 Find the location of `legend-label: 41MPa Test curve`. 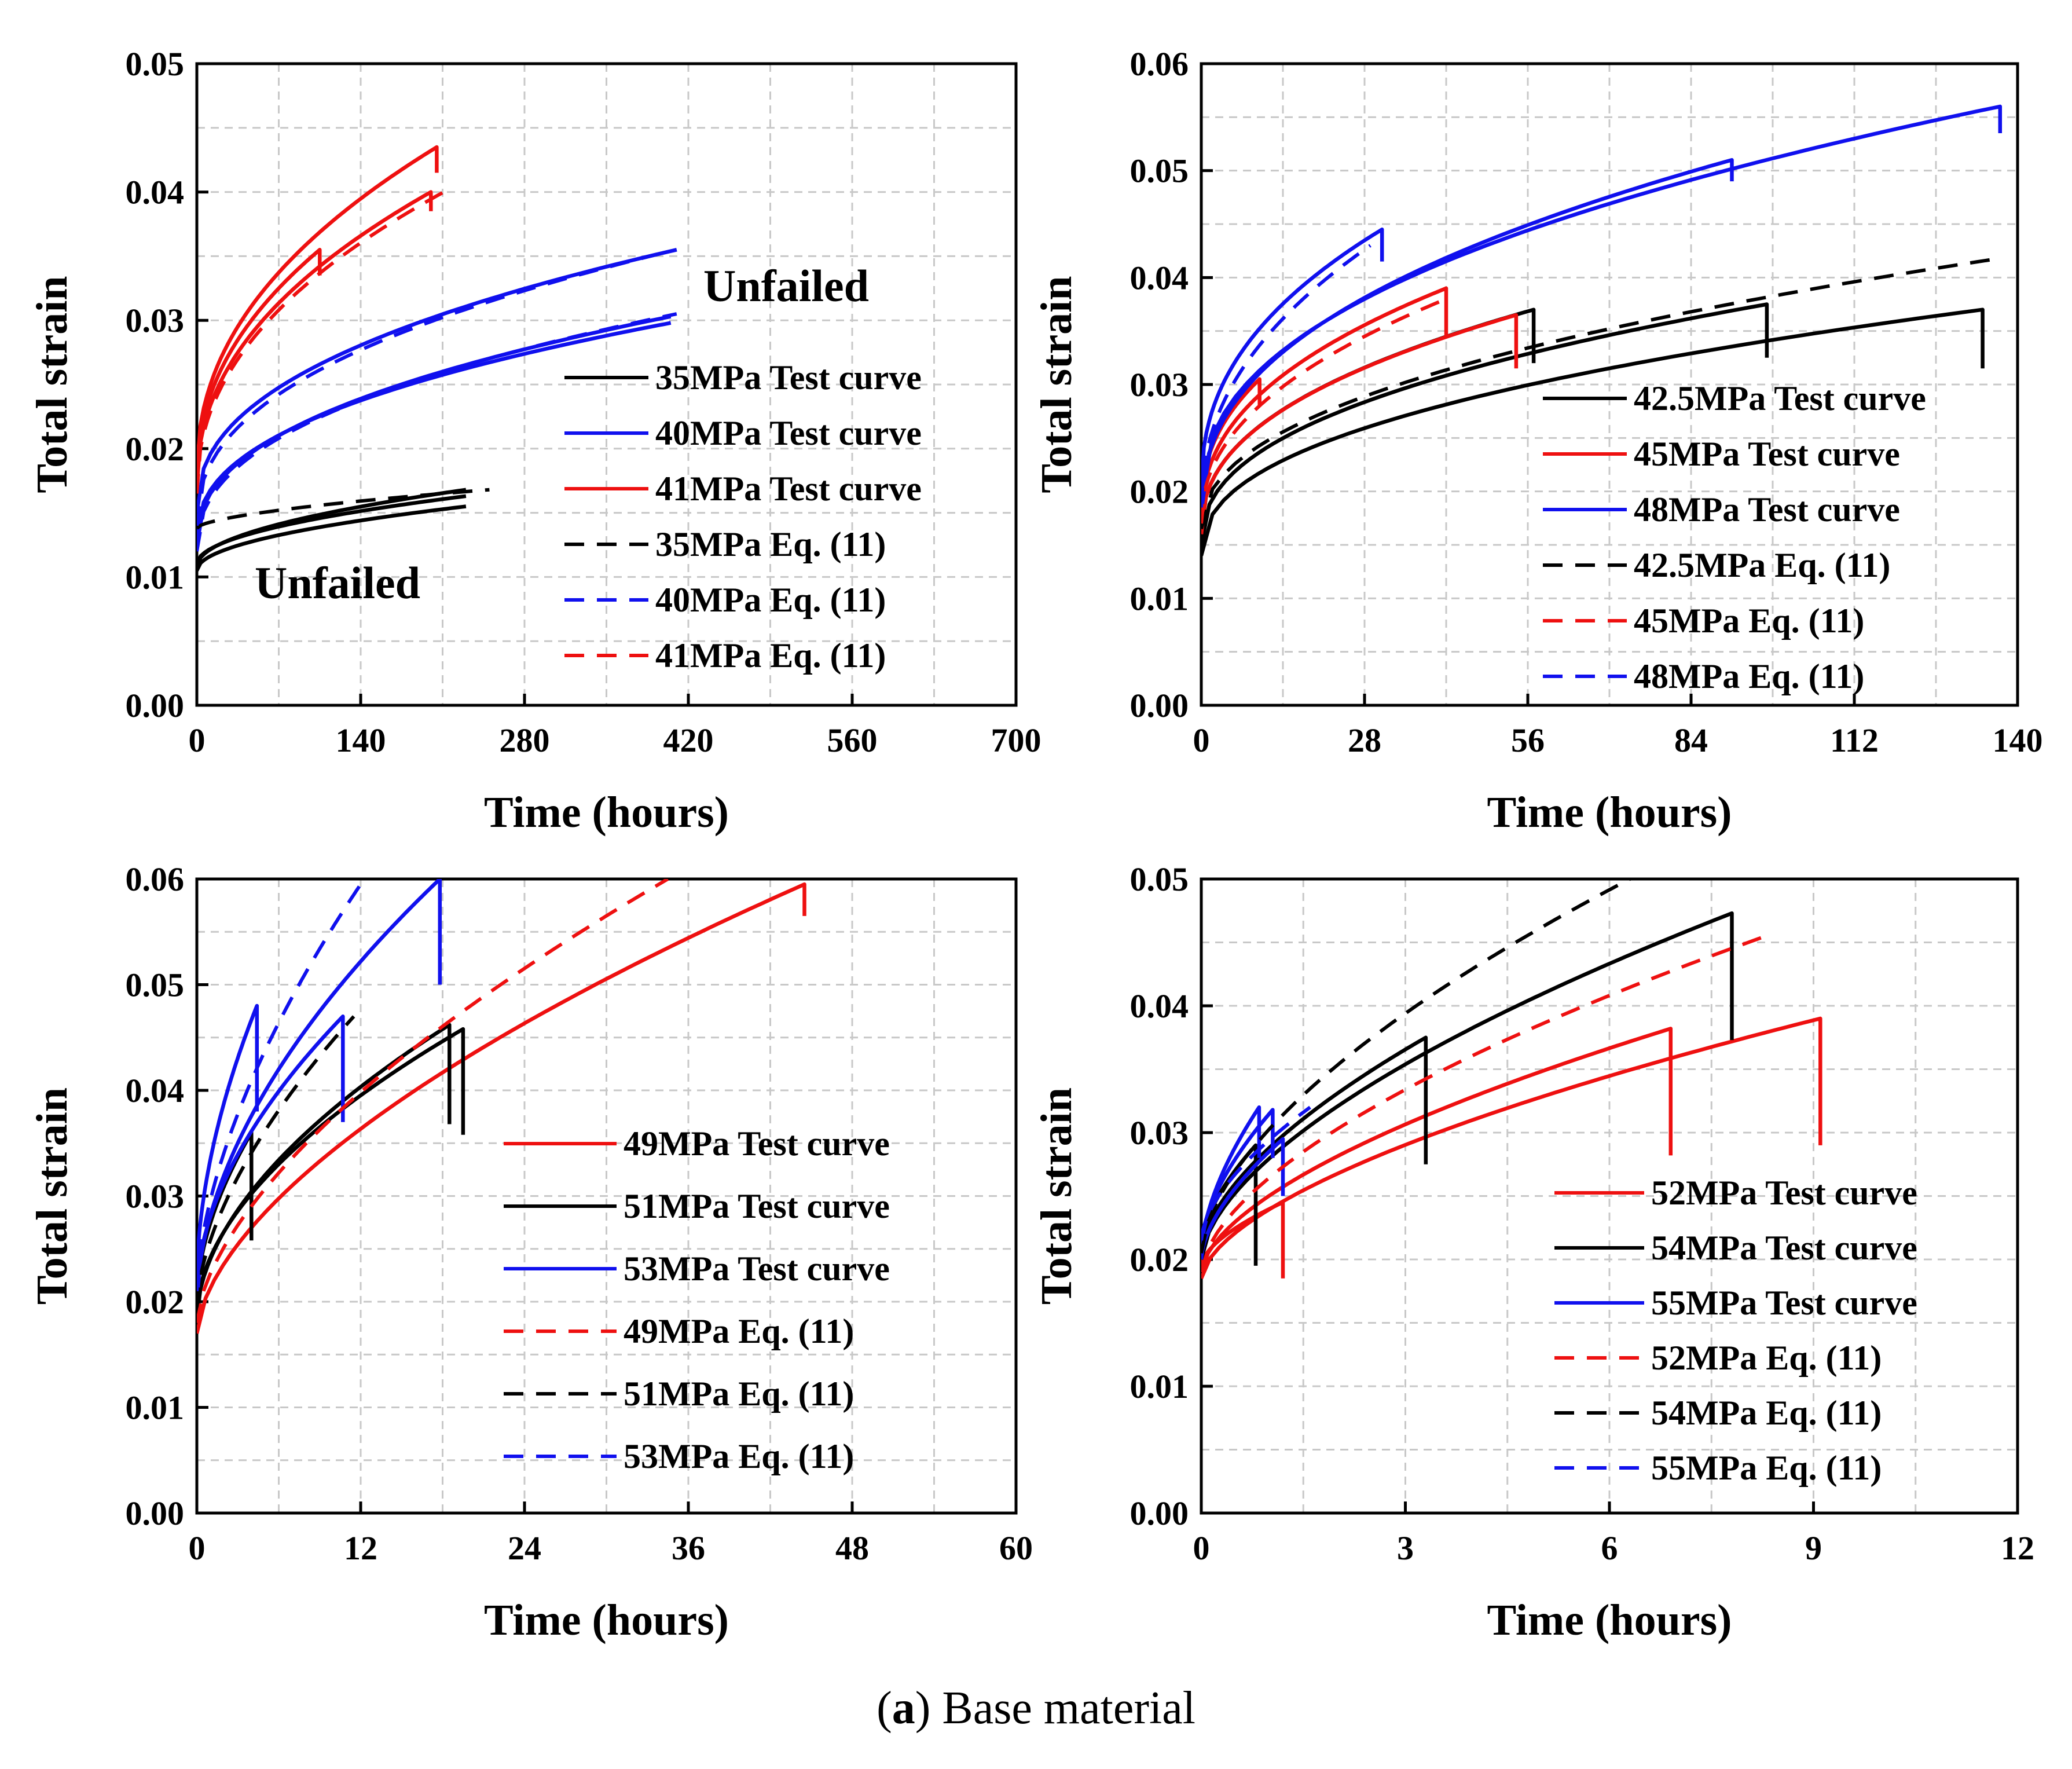

legend-label: 41MPa Test curve is located at coordinates (788, 489).